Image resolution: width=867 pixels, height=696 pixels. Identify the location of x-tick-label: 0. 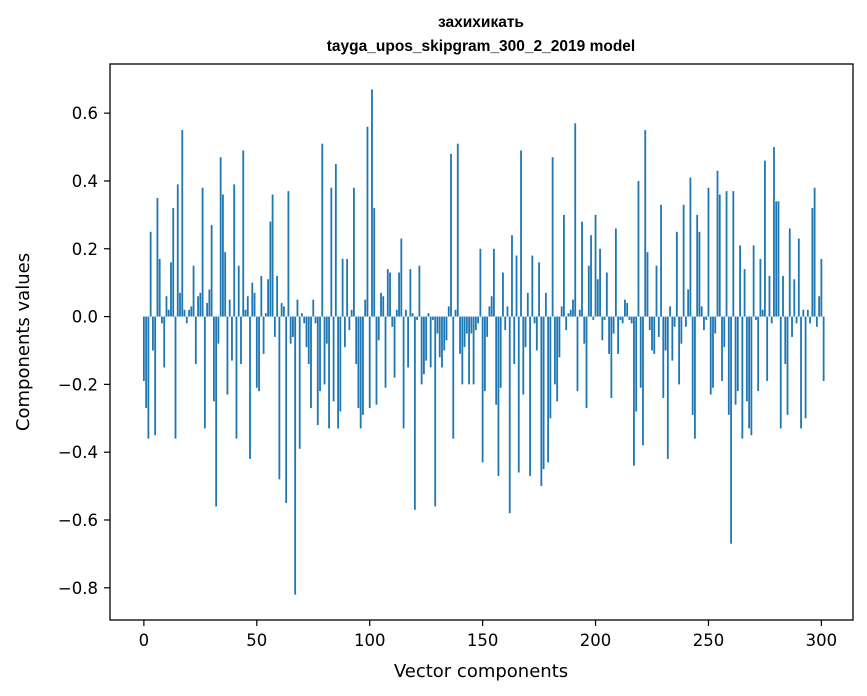
(144, 640).